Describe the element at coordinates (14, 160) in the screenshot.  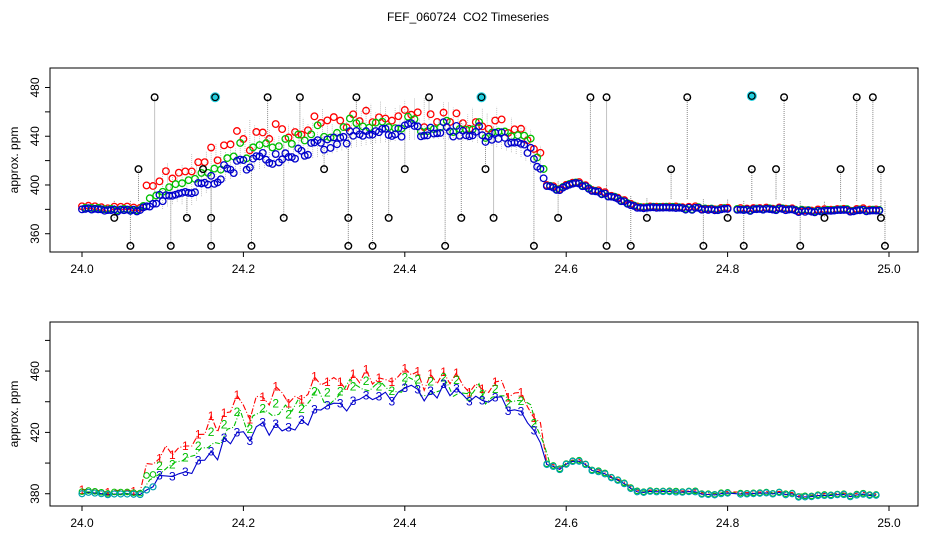
I see `panel-top-ylabel: approx. ppm` at that location.